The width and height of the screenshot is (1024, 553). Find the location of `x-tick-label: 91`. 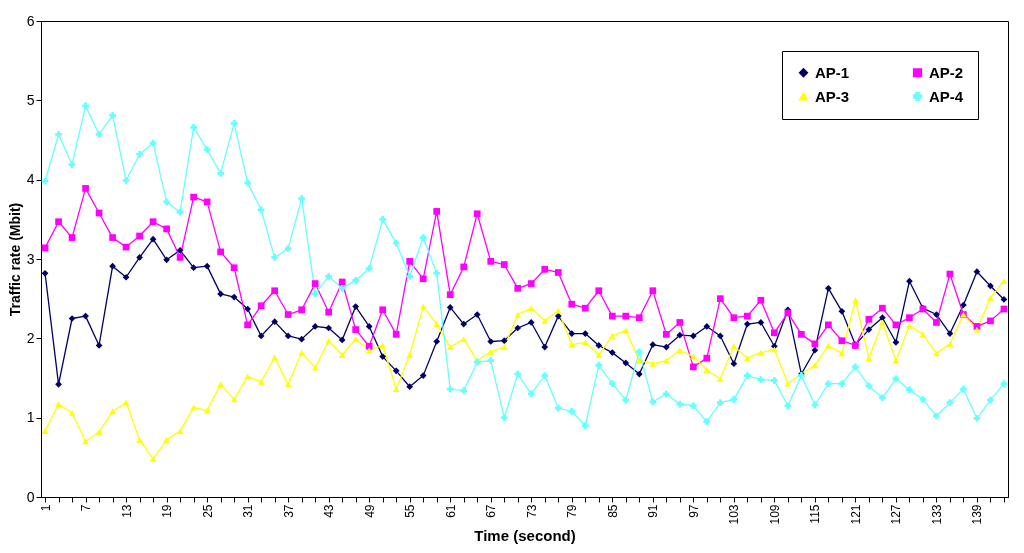

x-tick-label: 91 is located at coordinates (653, 511).